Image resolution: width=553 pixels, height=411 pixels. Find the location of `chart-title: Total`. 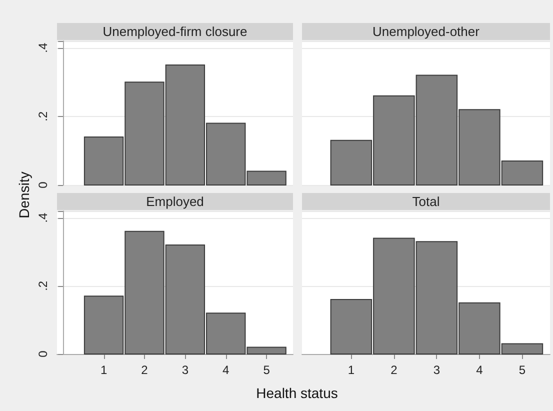

chart-title: Total is located at coordinates (426, 201).